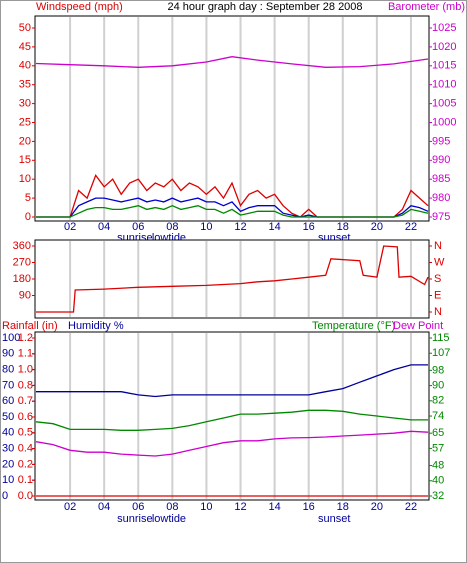  I want to click on y-tick-label: 107, so click(441, 353).